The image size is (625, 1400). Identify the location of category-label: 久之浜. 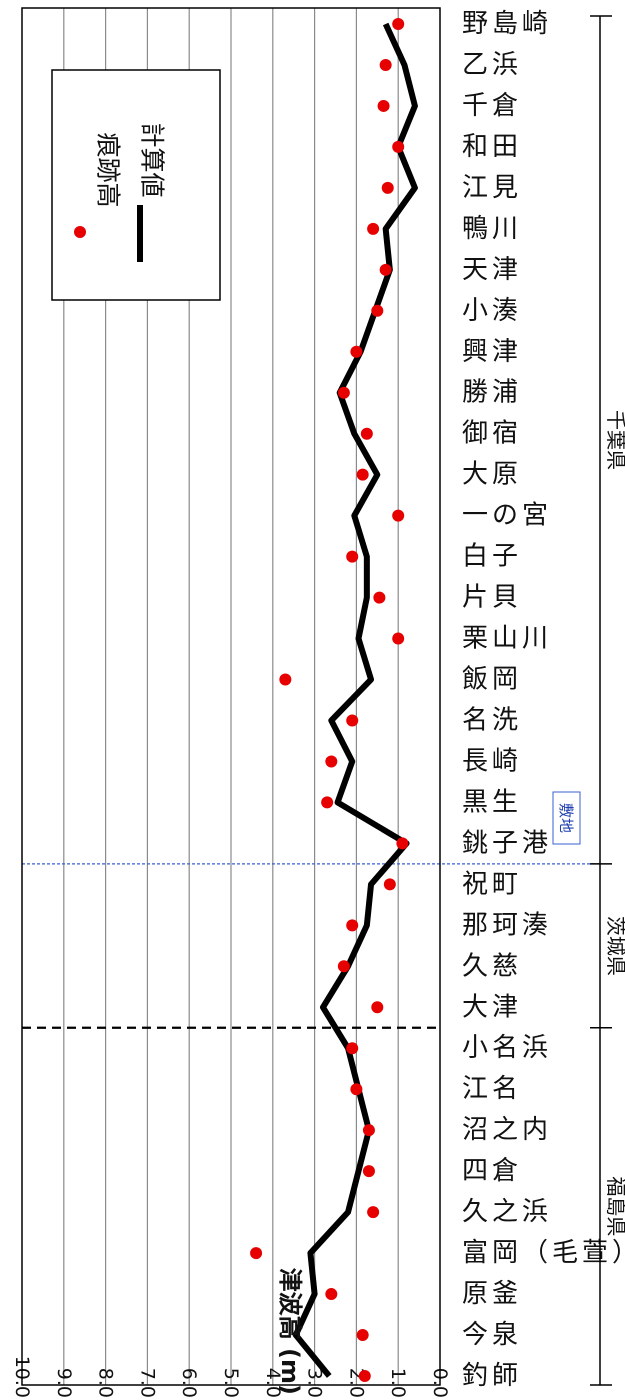
(505, 1212).